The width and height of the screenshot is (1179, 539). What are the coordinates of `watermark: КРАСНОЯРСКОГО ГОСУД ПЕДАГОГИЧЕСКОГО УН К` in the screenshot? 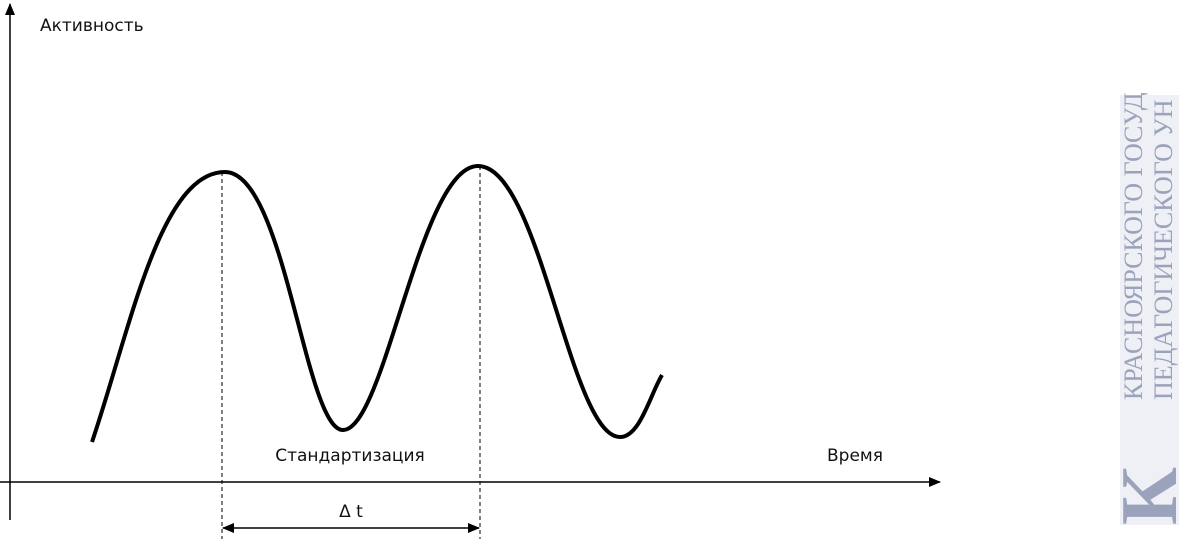 It's located at (1142, 308).